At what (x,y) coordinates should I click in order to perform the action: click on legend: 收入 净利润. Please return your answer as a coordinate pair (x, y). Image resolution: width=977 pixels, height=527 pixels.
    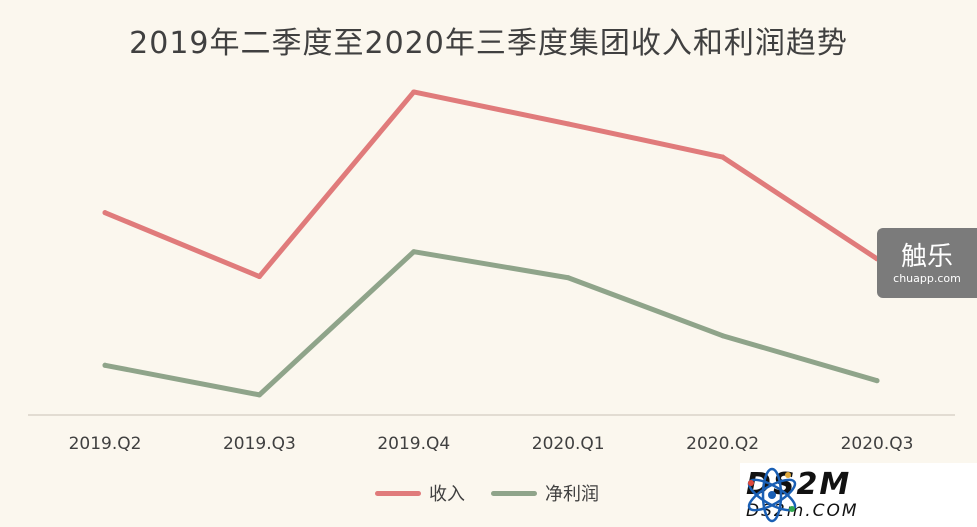
    Looking at the image, I should click on (487, 493).